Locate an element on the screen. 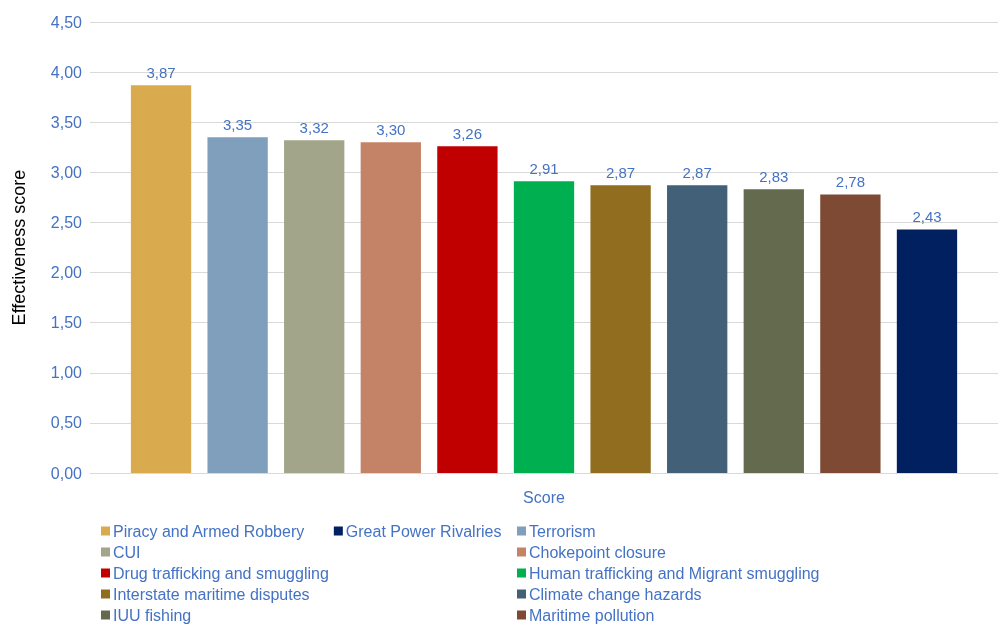 The image size is (1006, 640). y-tick-label: 1,00 is located at coordinates (66, 373).